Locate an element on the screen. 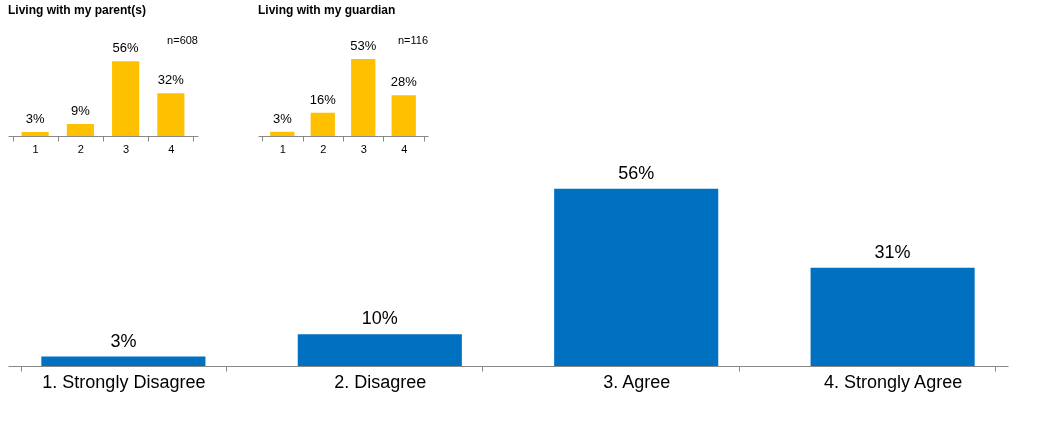 Image resolution: width=1040 pixels, height=438 pixels. chart-title: Living with my guardian is located at coordinates (327, 10).